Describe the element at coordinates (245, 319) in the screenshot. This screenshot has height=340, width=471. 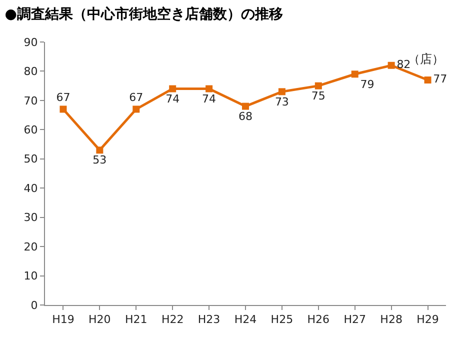
I see `x-tick-label: H24` at that location.